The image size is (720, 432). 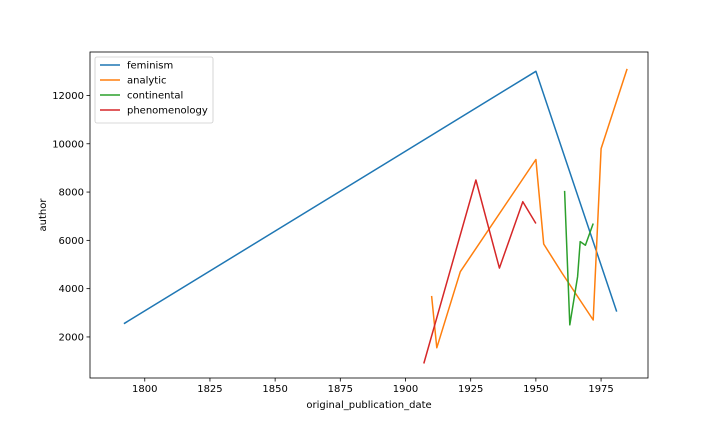 What do you see at coordinates (71, 241) in the screenshot?
I see `y-tick-label: 6000` at bounding box center [71, 241].